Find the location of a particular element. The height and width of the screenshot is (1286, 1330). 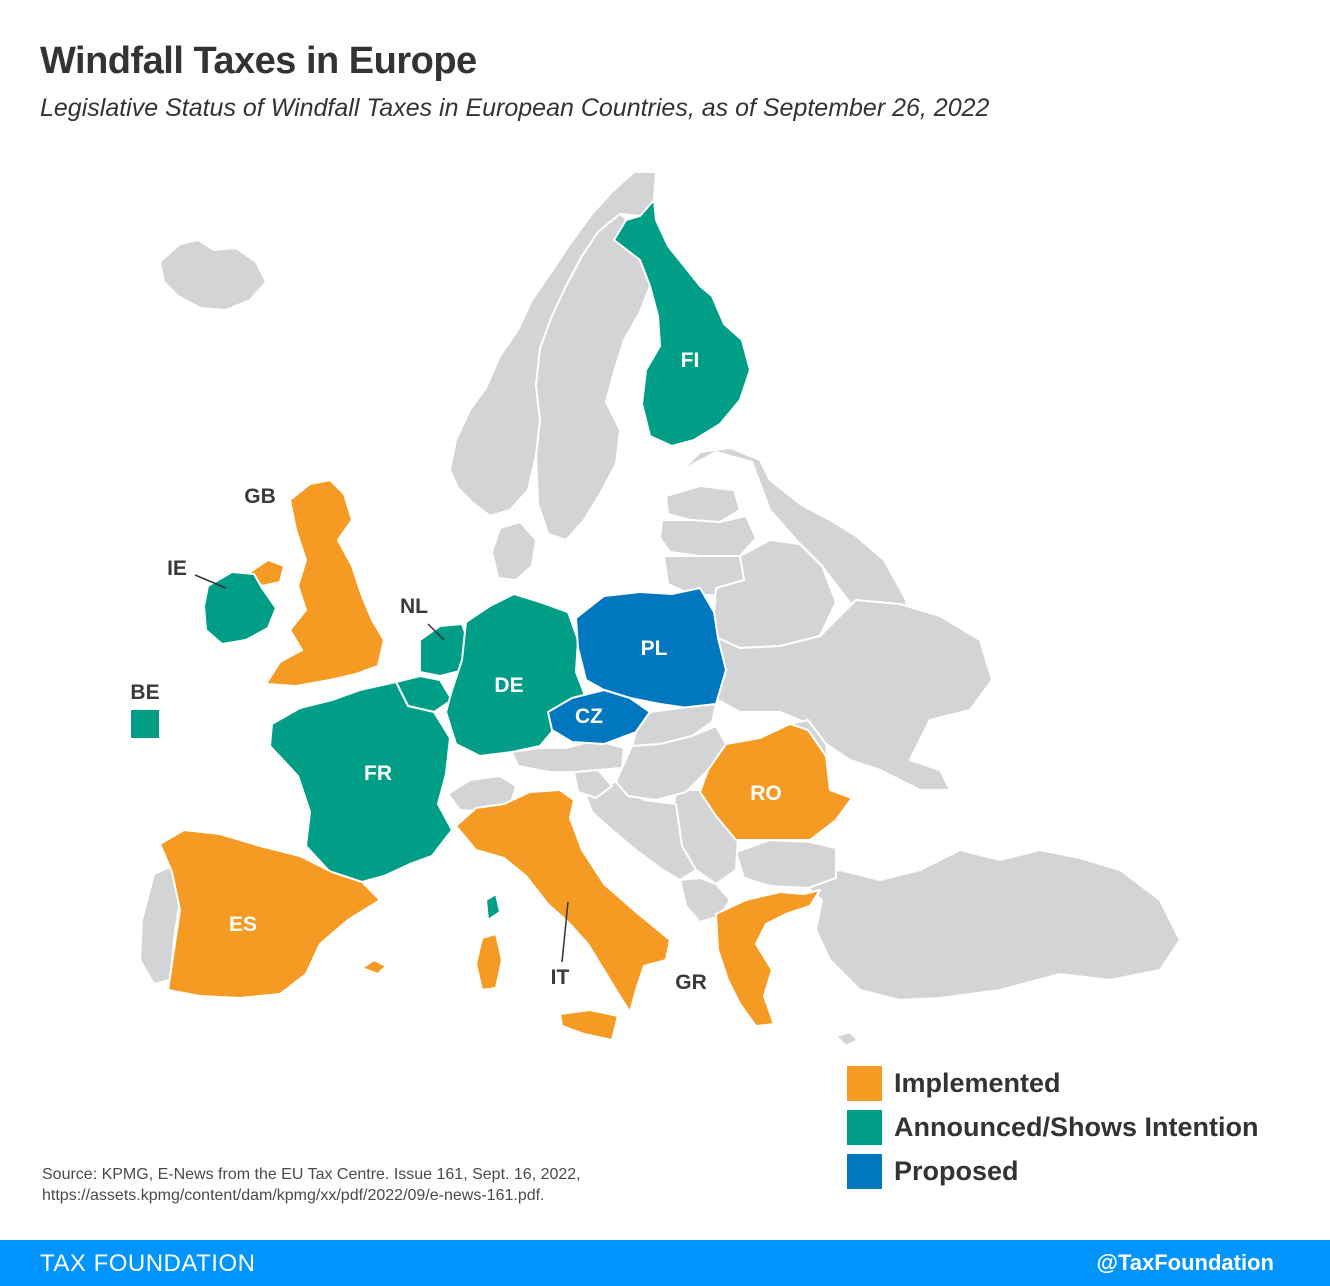

bulgaria is located at coordinates (786, 864).